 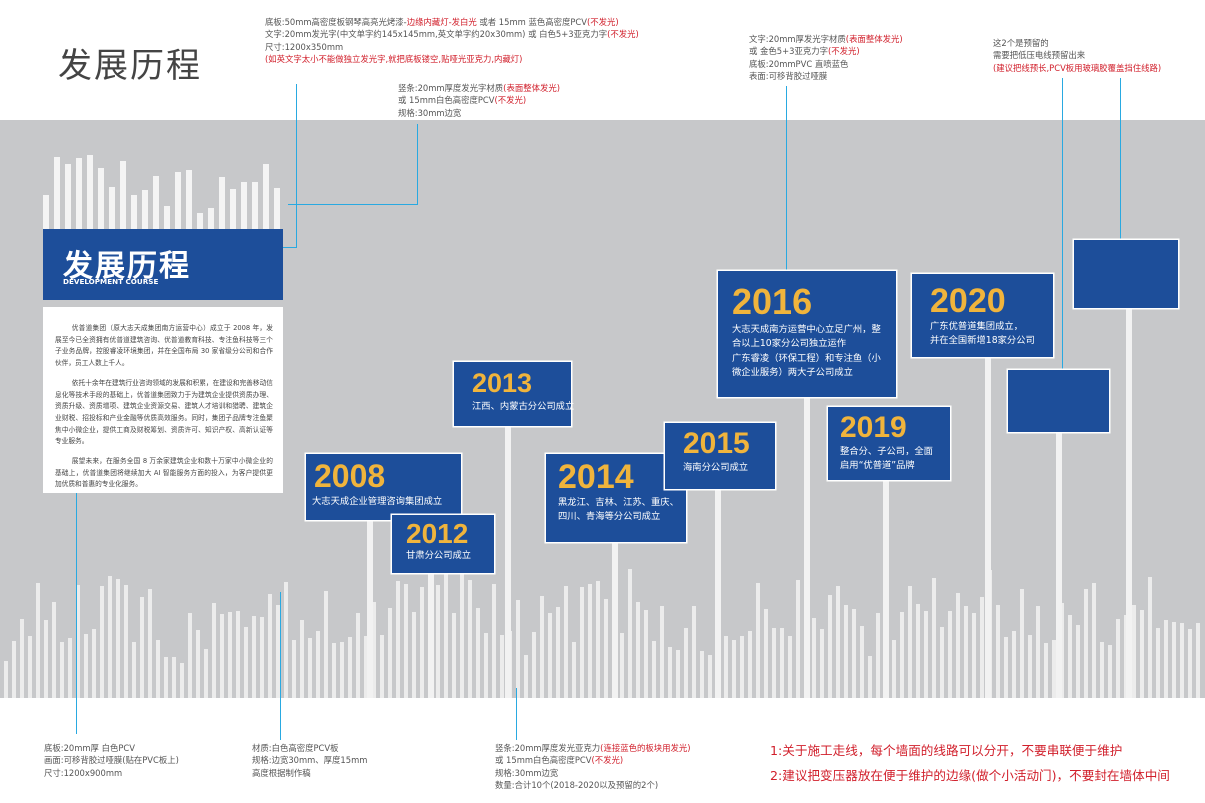 What do you see at coordinates (83, 772) in the screenshot?
I see `note-text: 尺寸:1200x900mm` at bounding box center [83, 772].